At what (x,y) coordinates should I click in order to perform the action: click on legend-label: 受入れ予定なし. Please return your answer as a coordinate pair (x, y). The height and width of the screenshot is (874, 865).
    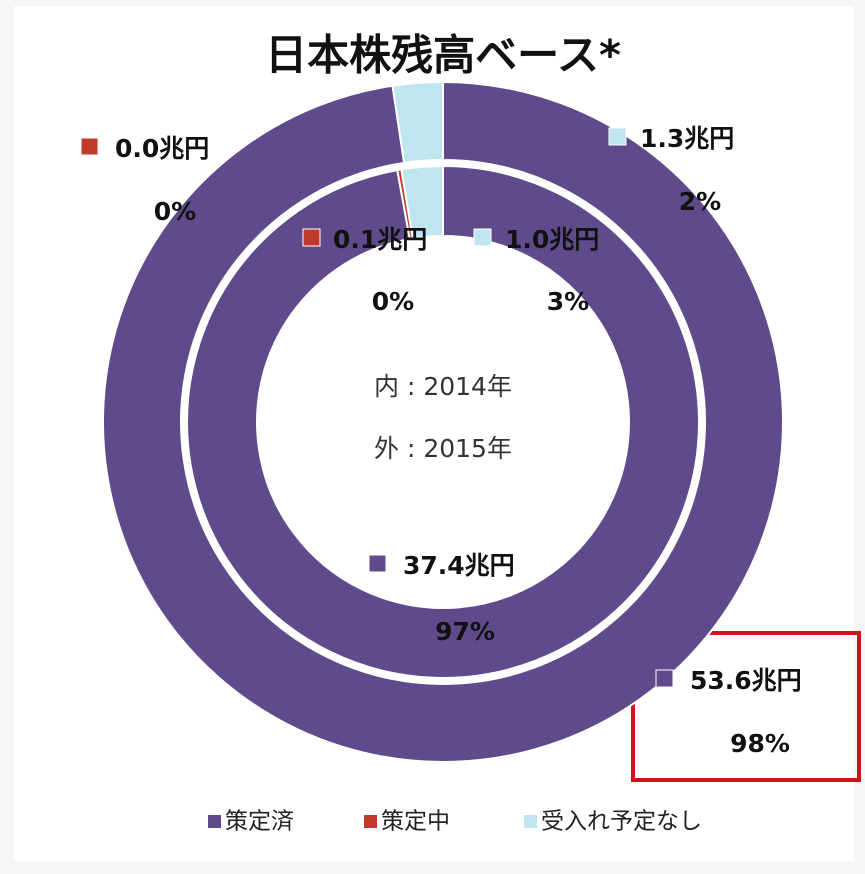
    Looking at the image, I should click on (621, 822).